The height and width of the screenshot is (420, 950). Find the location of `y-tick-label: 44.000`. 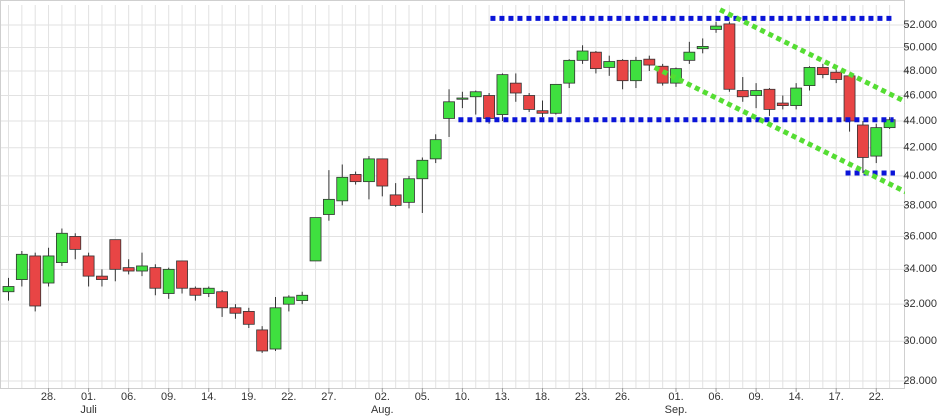

y-tick-label: 44.000 is located at coordinates (920, 121).